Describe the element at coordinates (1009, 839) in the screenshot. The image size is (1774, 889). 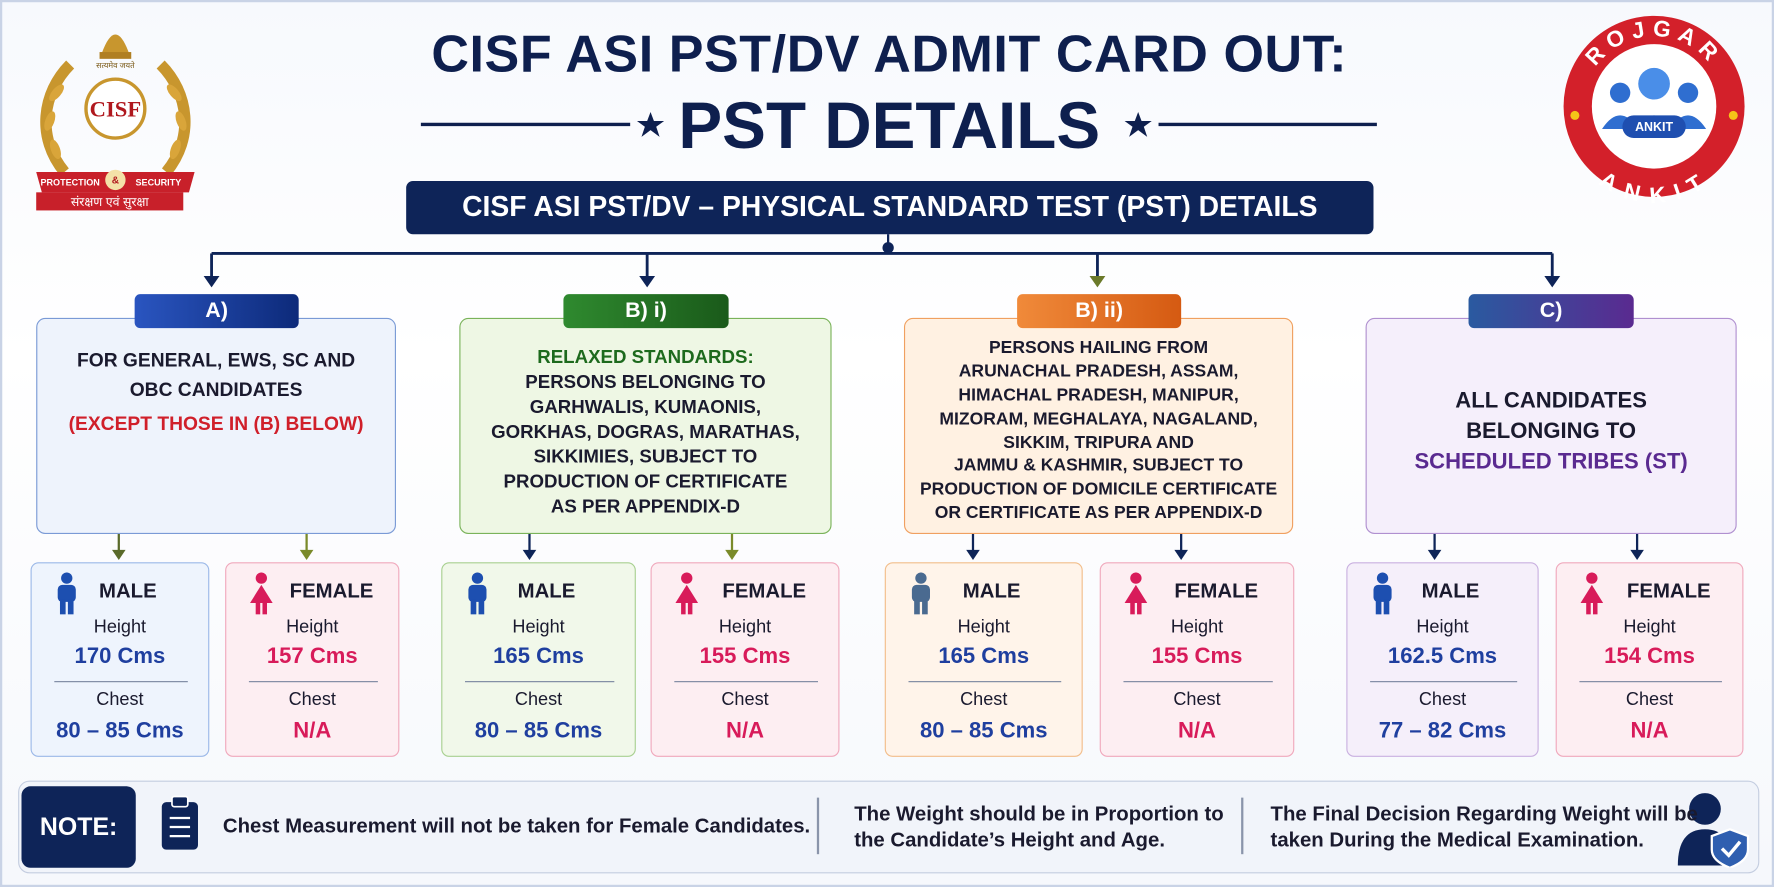
I see `note-text: the Candidate’s Height and Age.` at that location.